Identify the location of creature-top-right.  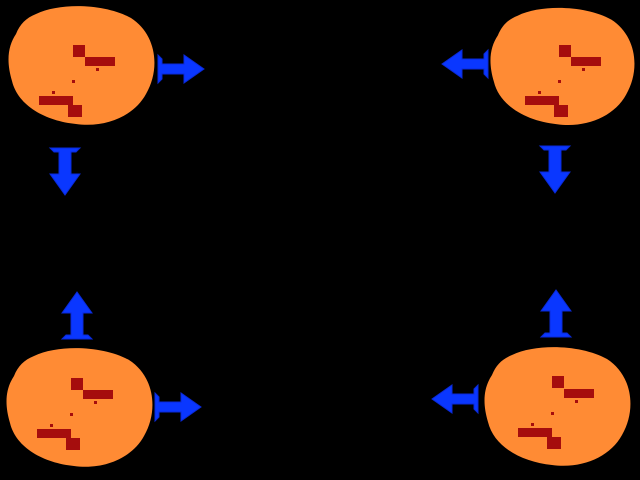
(562, 66).